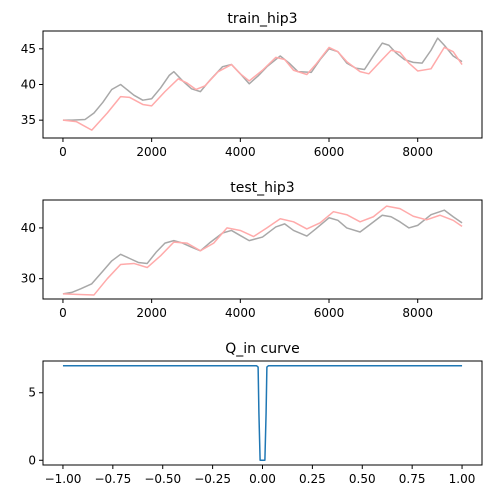 The image size is (500, 500). Describe the element at coordinates (262, 479) in the screenshot. I see `x-tick-label: 0.00` at that location.